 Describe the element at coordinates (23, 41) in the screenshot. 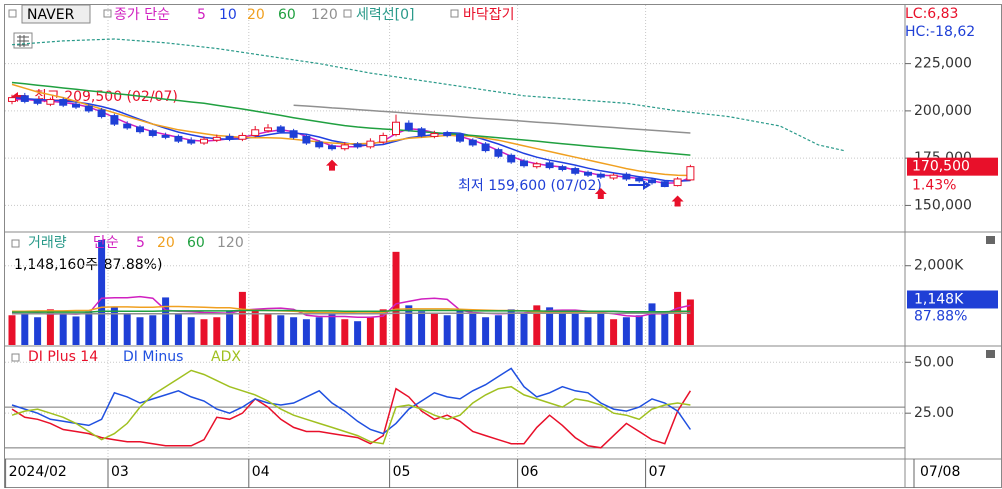

I see `table-icon-grid` at that location.